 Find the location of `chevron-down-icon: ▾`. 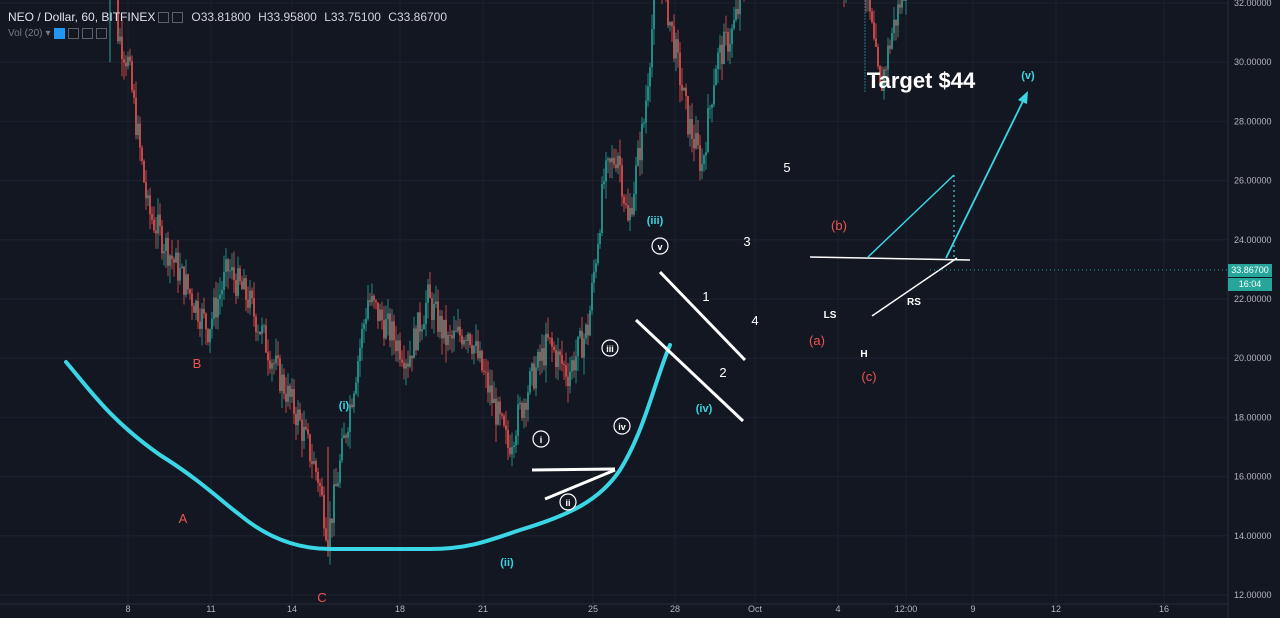

chevron-down-icon: ▾ is located at coordinates (48, 33).